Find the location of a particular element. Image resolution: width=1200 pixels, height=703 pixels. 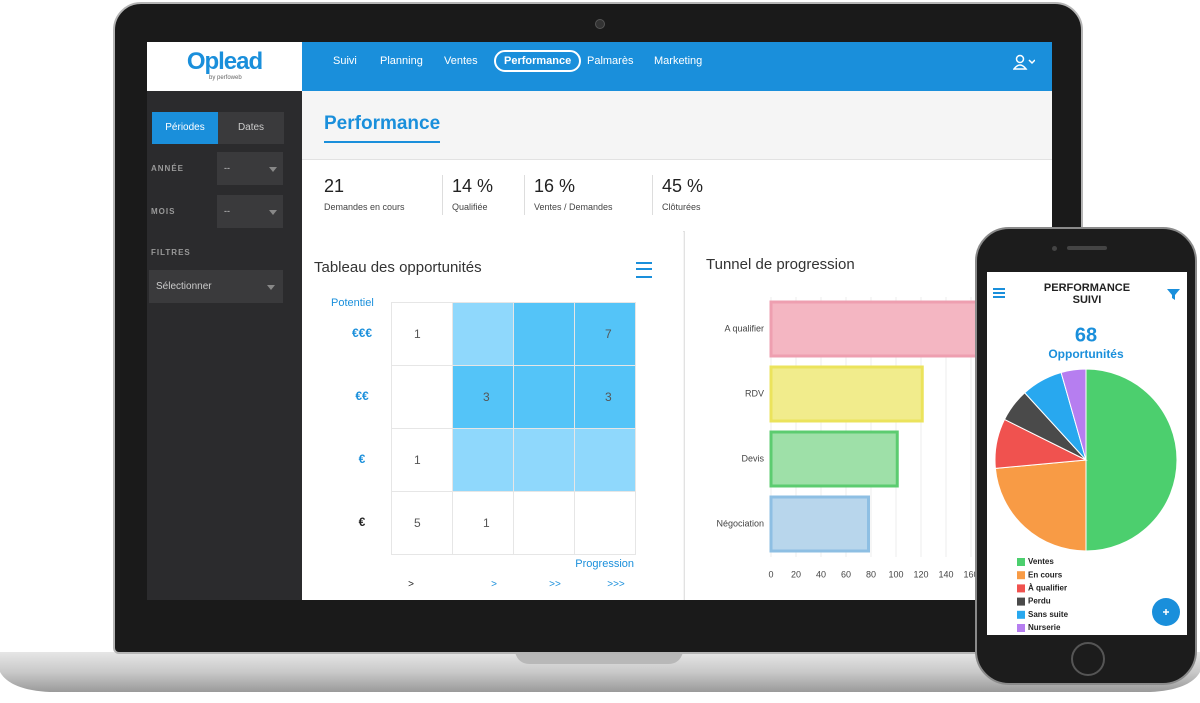

matrix-cell: 3 is located at coordinates (605, 397).